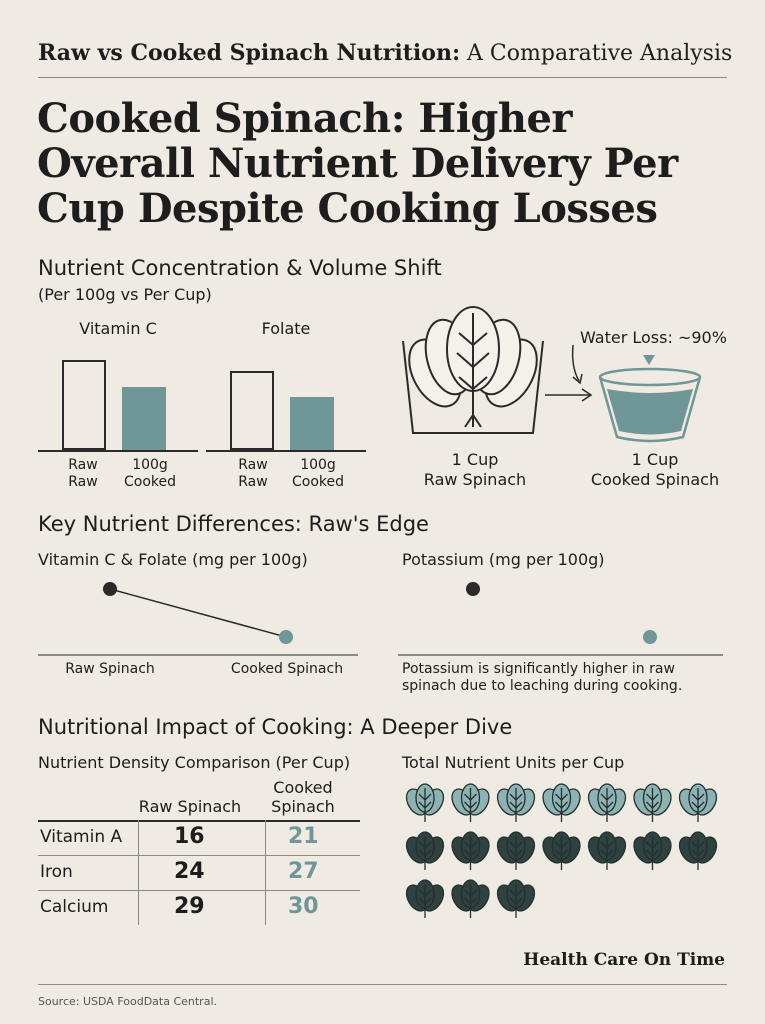 This screenshot has height=1024, width=765. What do you see at coordinates (473, 387) in the screenshot?
I see `raw-bowl-icon` at bounding box center [473, 387].